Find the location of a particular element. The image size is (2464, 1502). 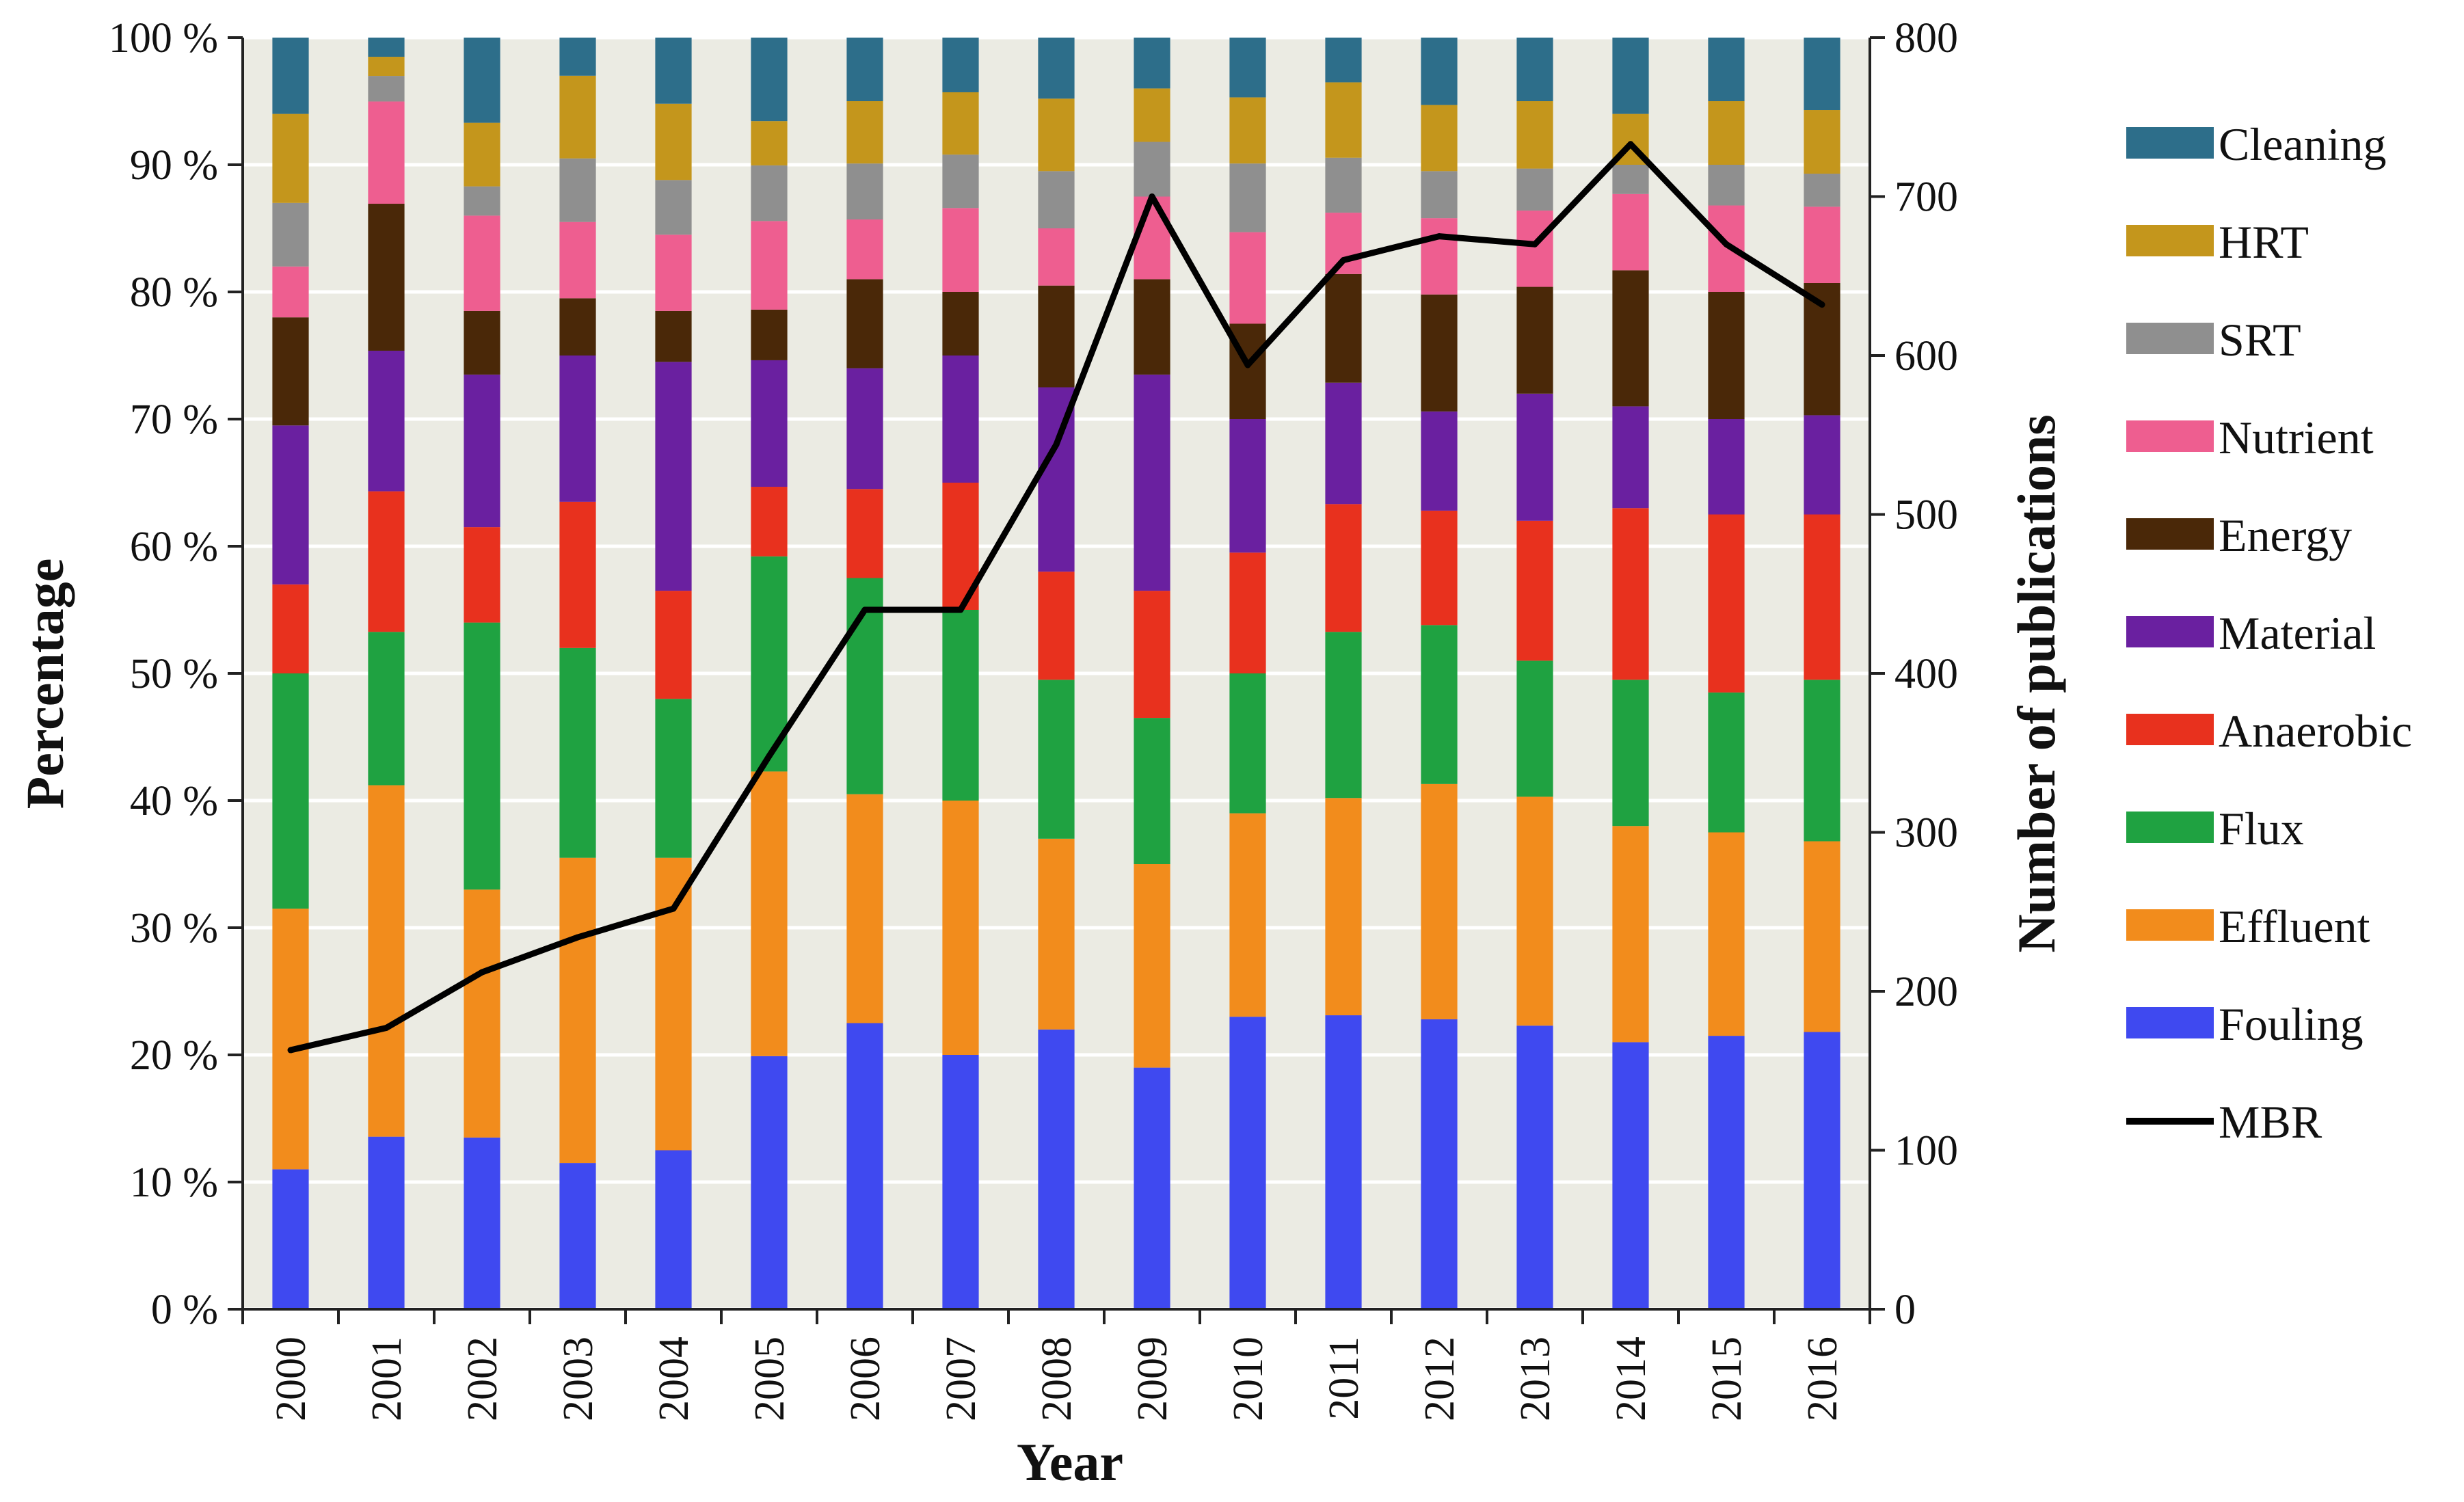

bar-segment-effluent-2005 is located at coordinates (769, 913).